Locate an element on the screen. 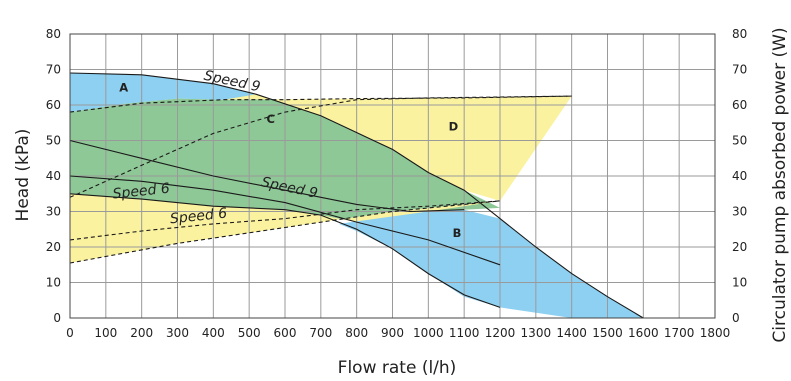 The width and height of the screenshot is (791, 381). x-tick-label: 1200 is located at coordinates (500, 333).